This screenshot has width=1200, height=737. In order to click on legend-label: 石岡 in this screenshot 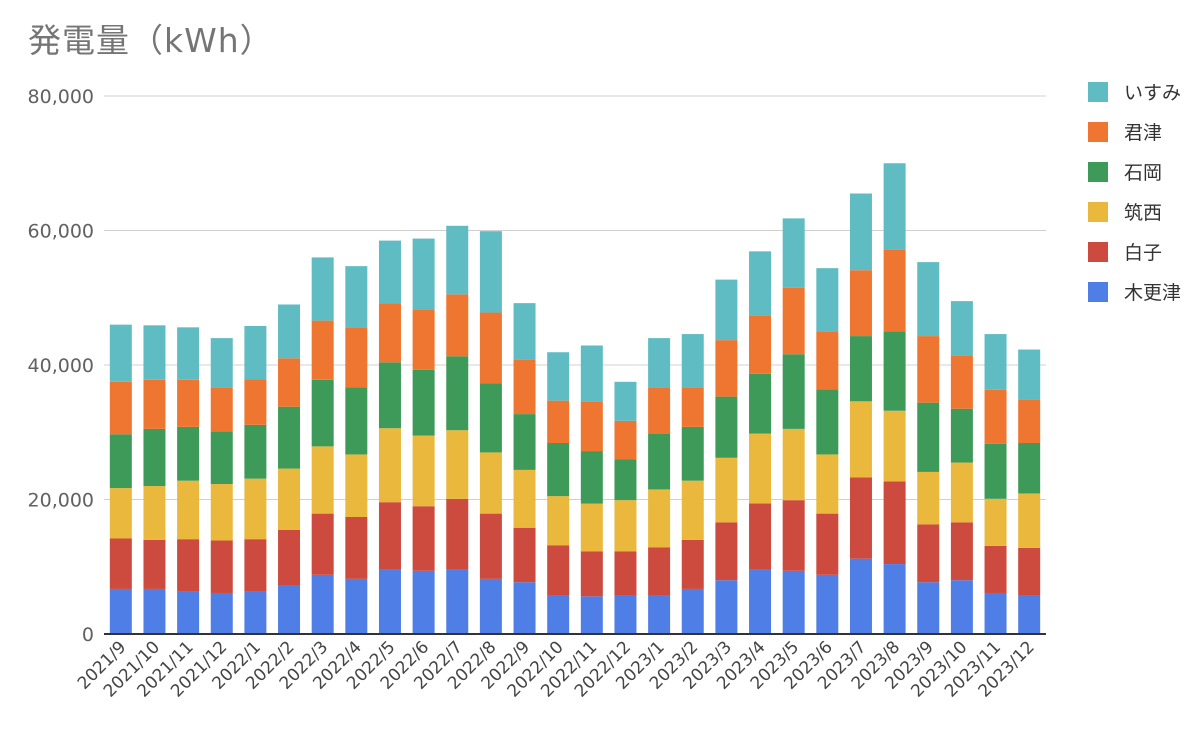, I will do `click(1143, 173)`.